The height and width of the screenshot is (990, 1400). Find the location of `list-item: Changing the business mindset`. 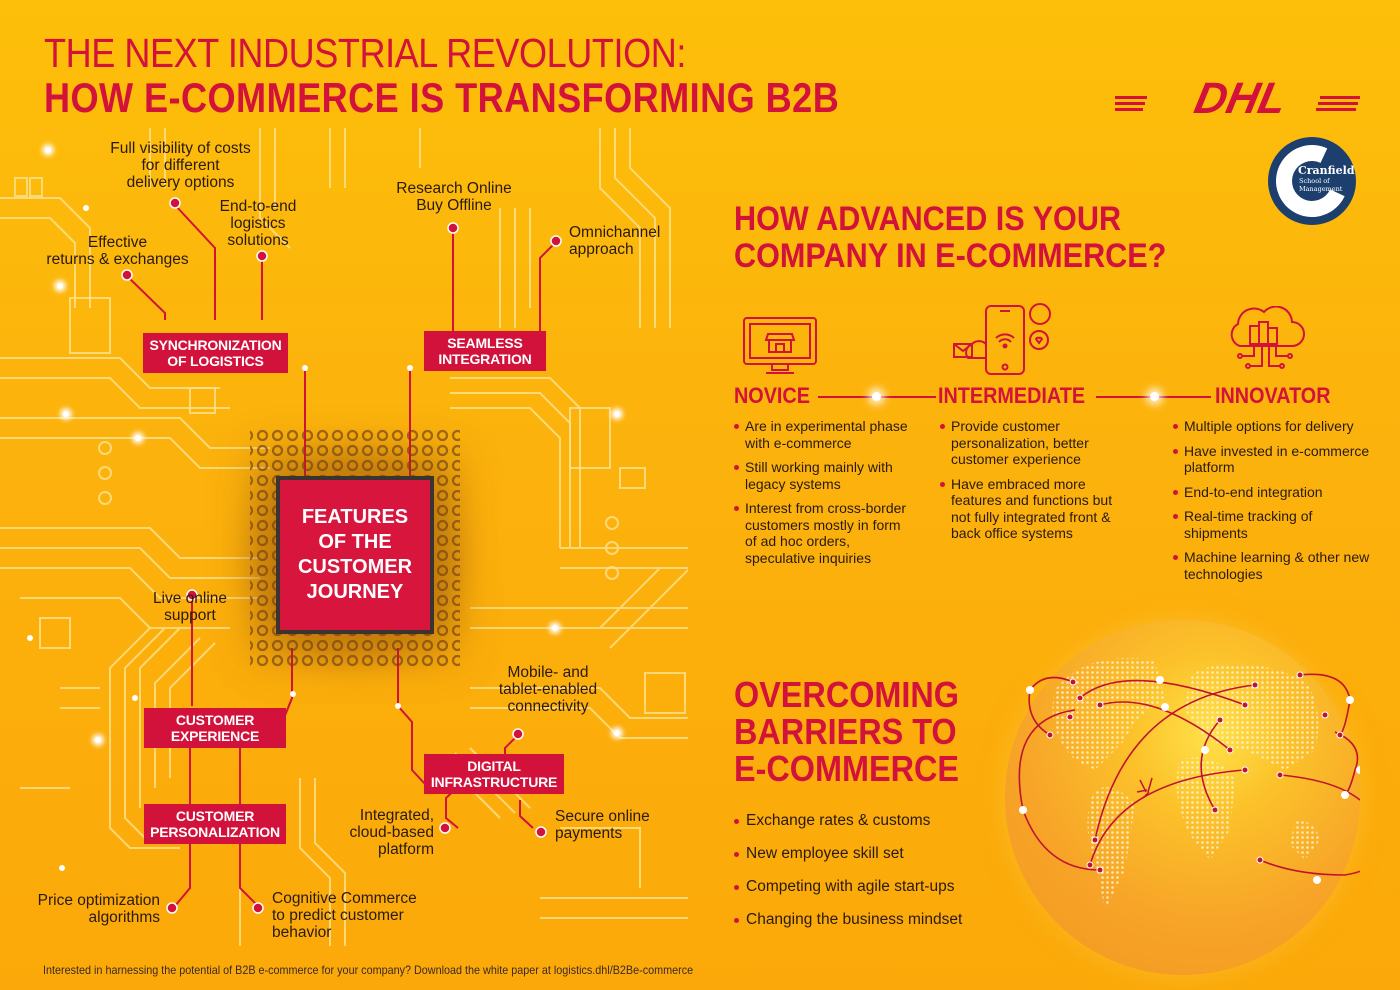

list-item: Changing the business mindset is located at coordinates (859, 920).